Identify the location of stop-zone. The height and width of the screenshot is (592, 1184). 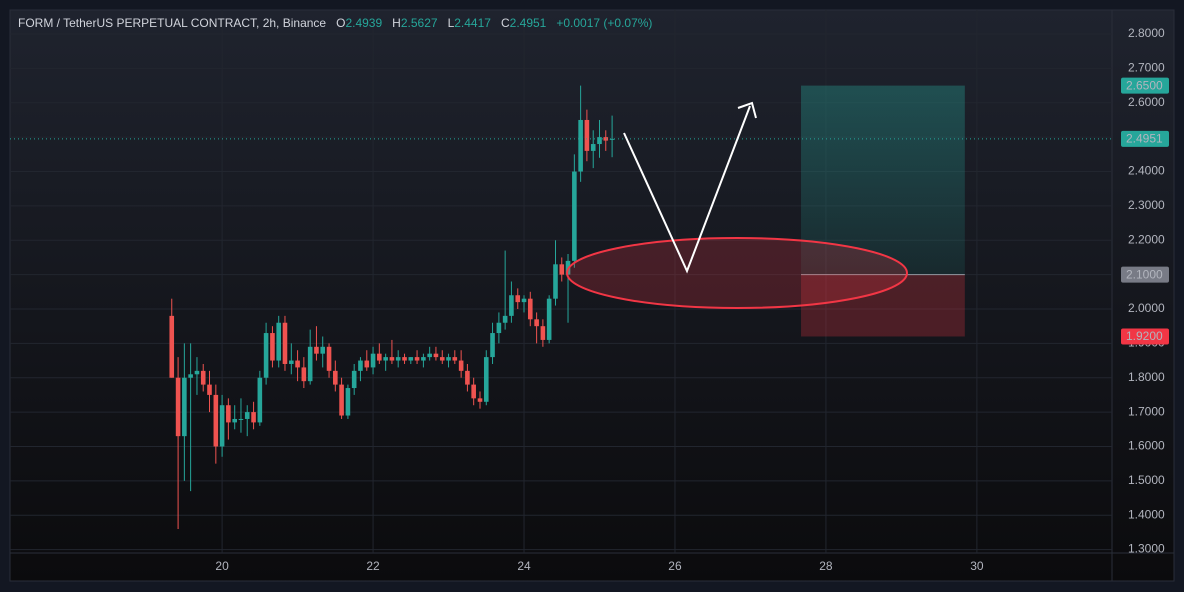
(883, 305).